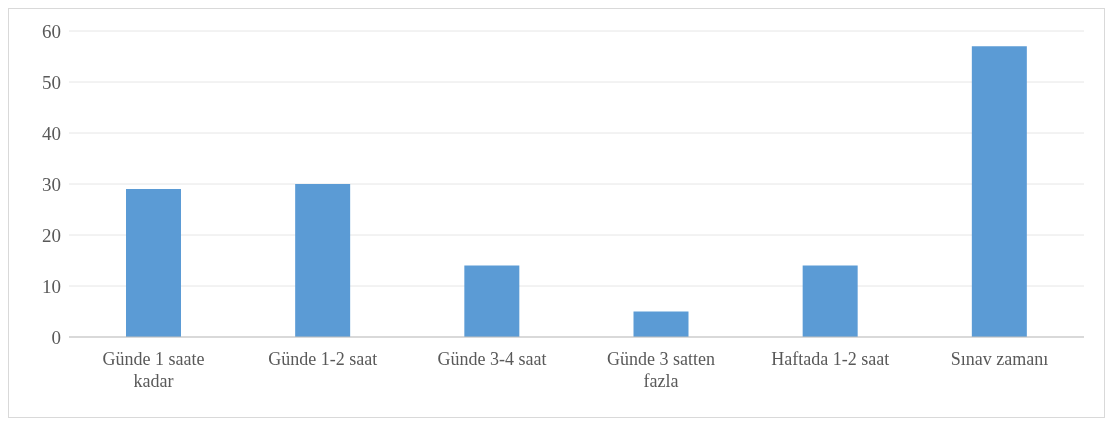  I want to click on y-tick-label: 30, so click(51, 184).